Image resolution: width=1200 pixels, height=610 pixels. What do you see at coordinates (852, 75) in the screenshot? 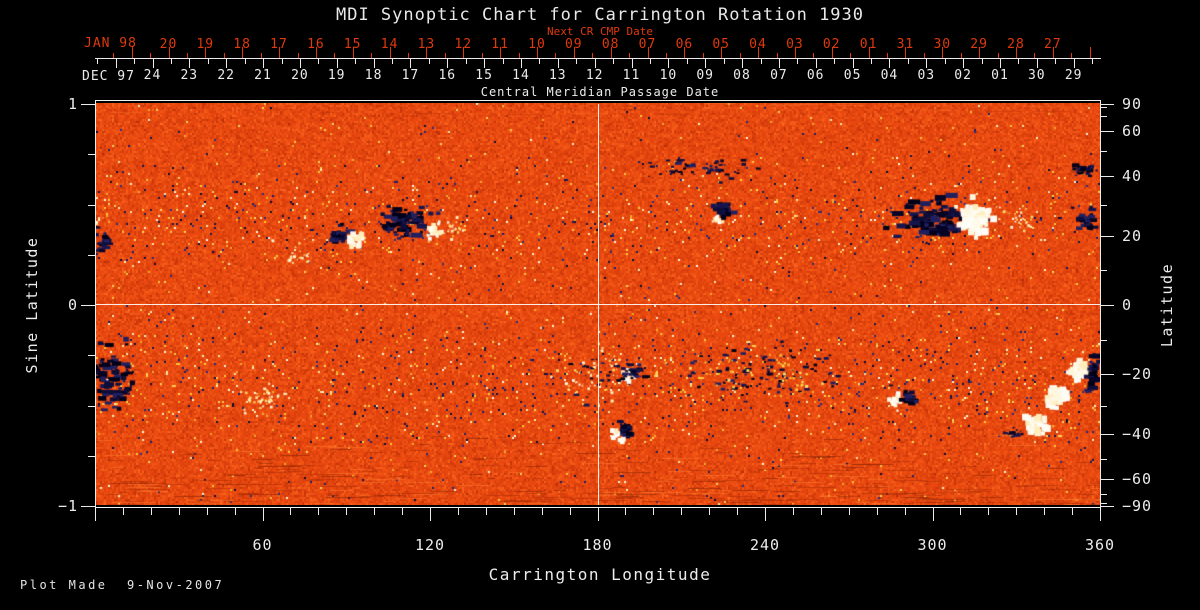
I see `cmp-date-label: 05` at bounding box center [852, 75].